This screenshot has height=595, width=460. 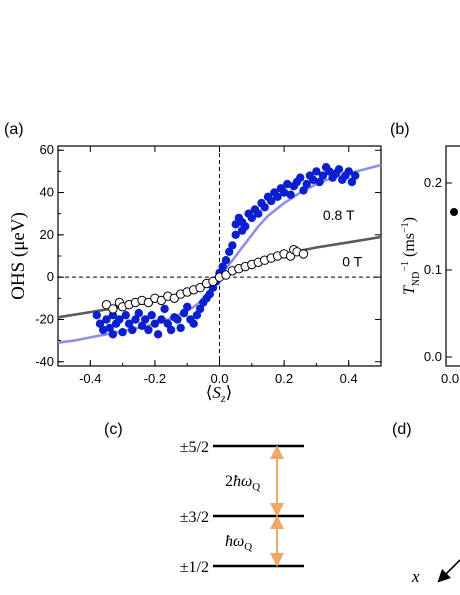 What do you see at coordinates (219, 394) in the screenshot?
I see `x-axis-label: ⟨Sz⟩` at bounding box center [219, 394].